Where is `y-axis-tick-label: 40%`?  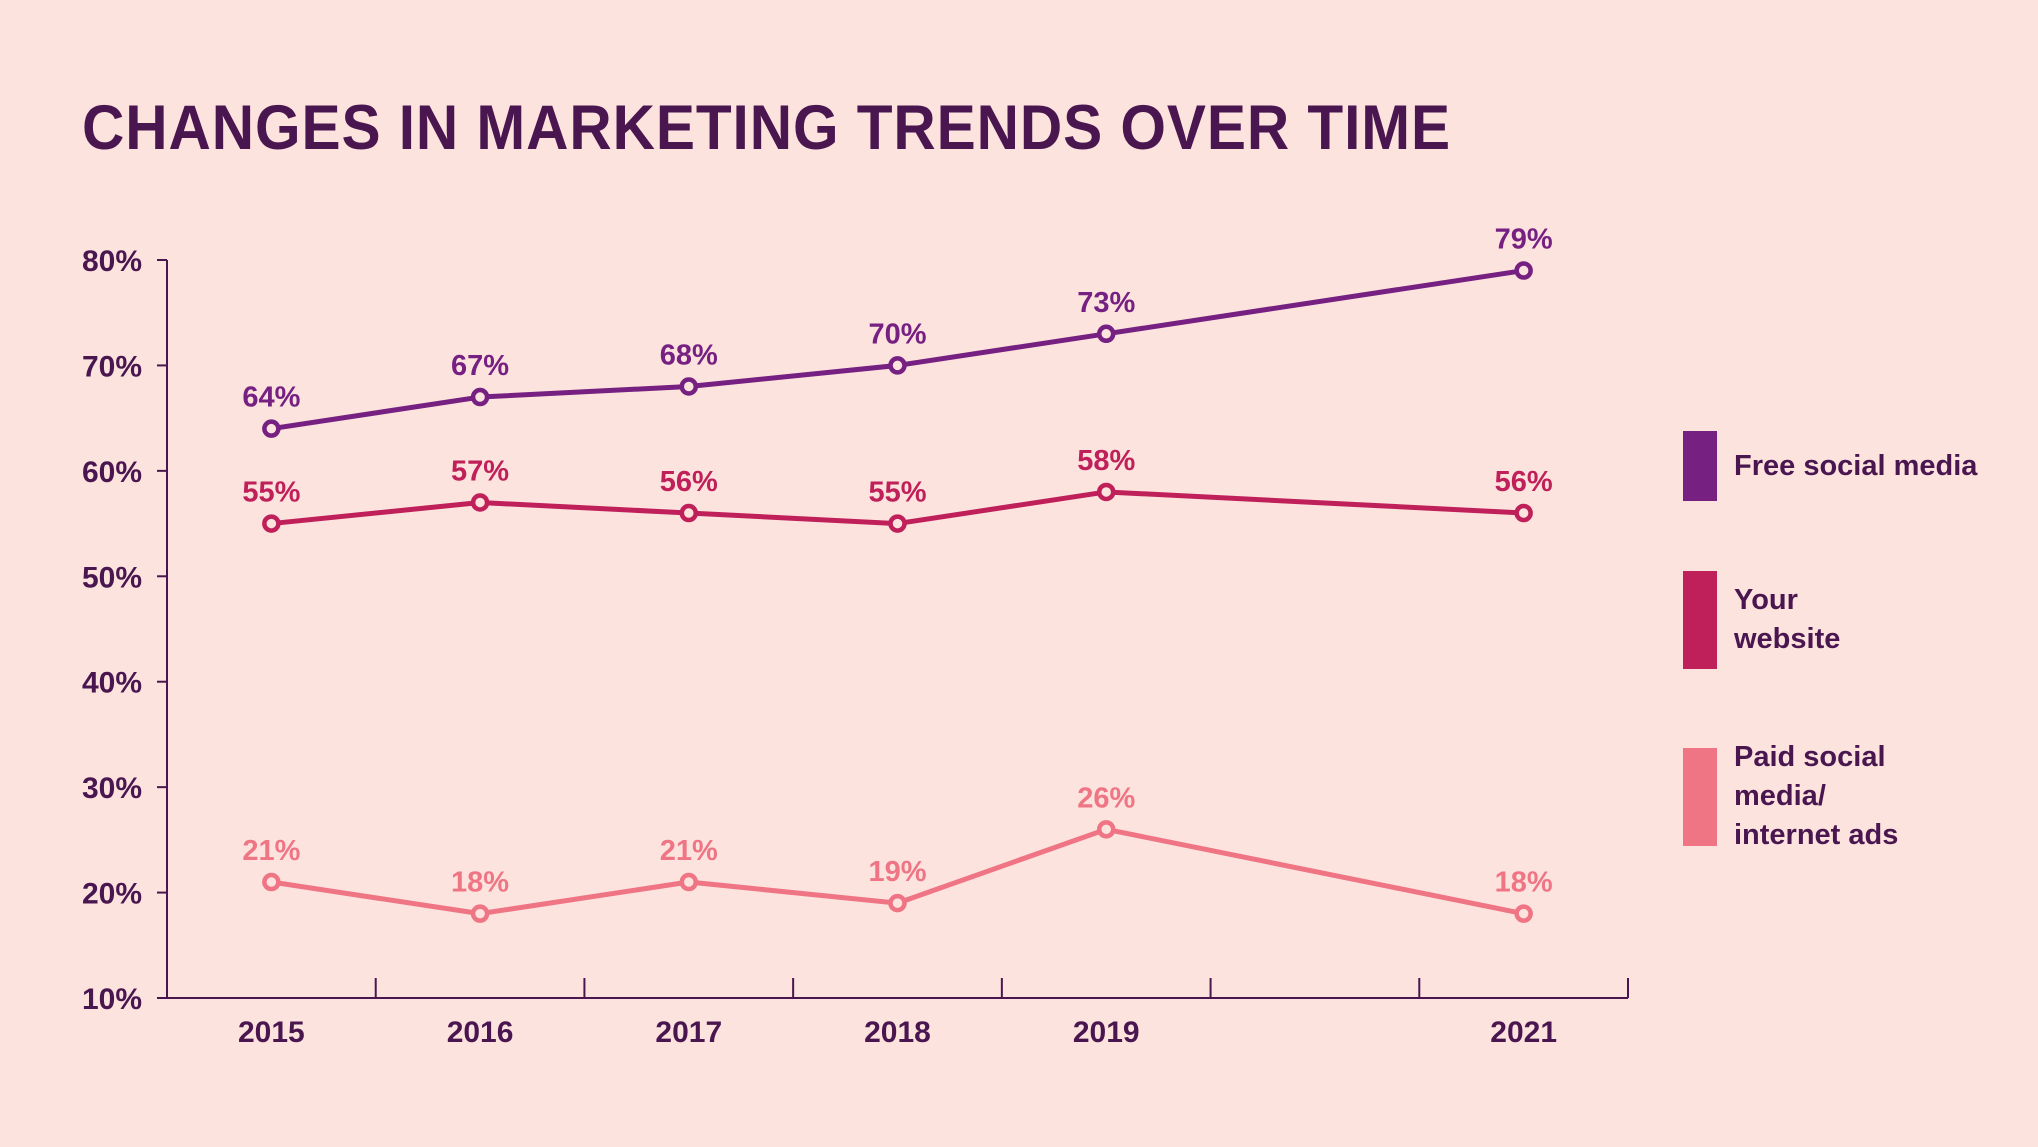
y-axis-tick-label: 40% is located at coordinates (112, 683).